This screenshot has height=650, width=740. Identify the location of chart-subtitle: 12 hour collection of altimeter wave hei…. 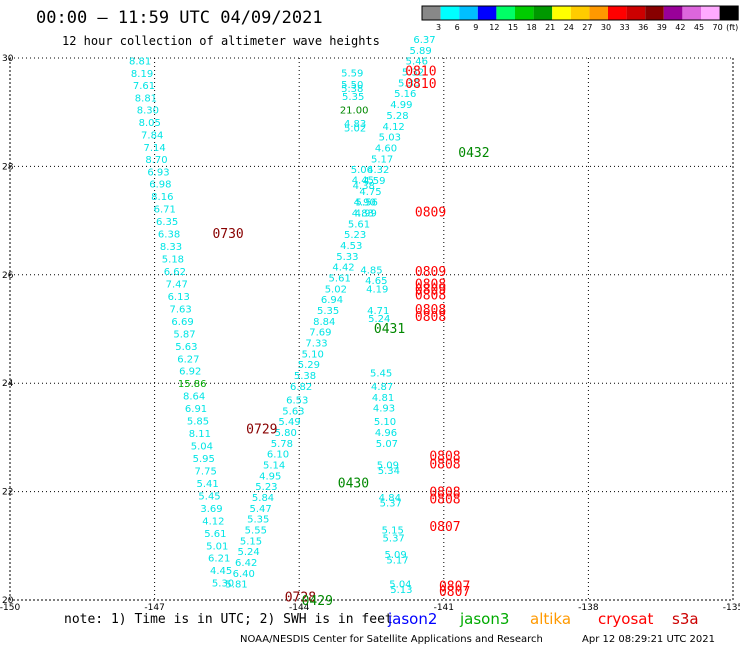
(221, 41).